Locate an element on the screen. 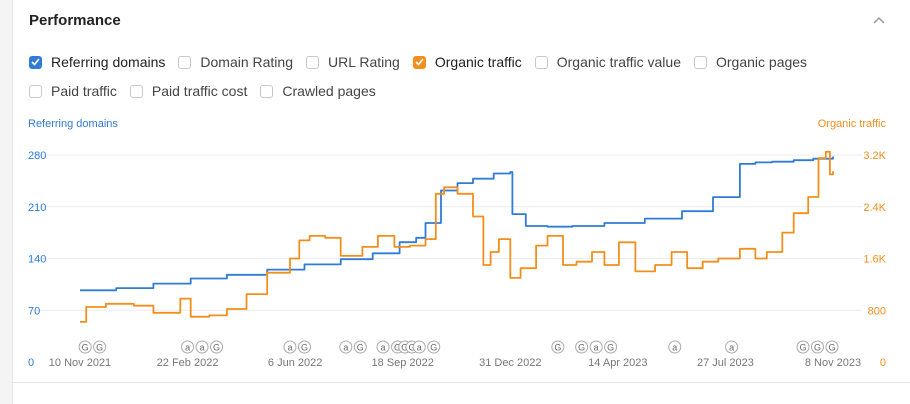 This screenshot has height=404, width=910. option-organic-pages: Organic pages is located at coordinates (750, 62).